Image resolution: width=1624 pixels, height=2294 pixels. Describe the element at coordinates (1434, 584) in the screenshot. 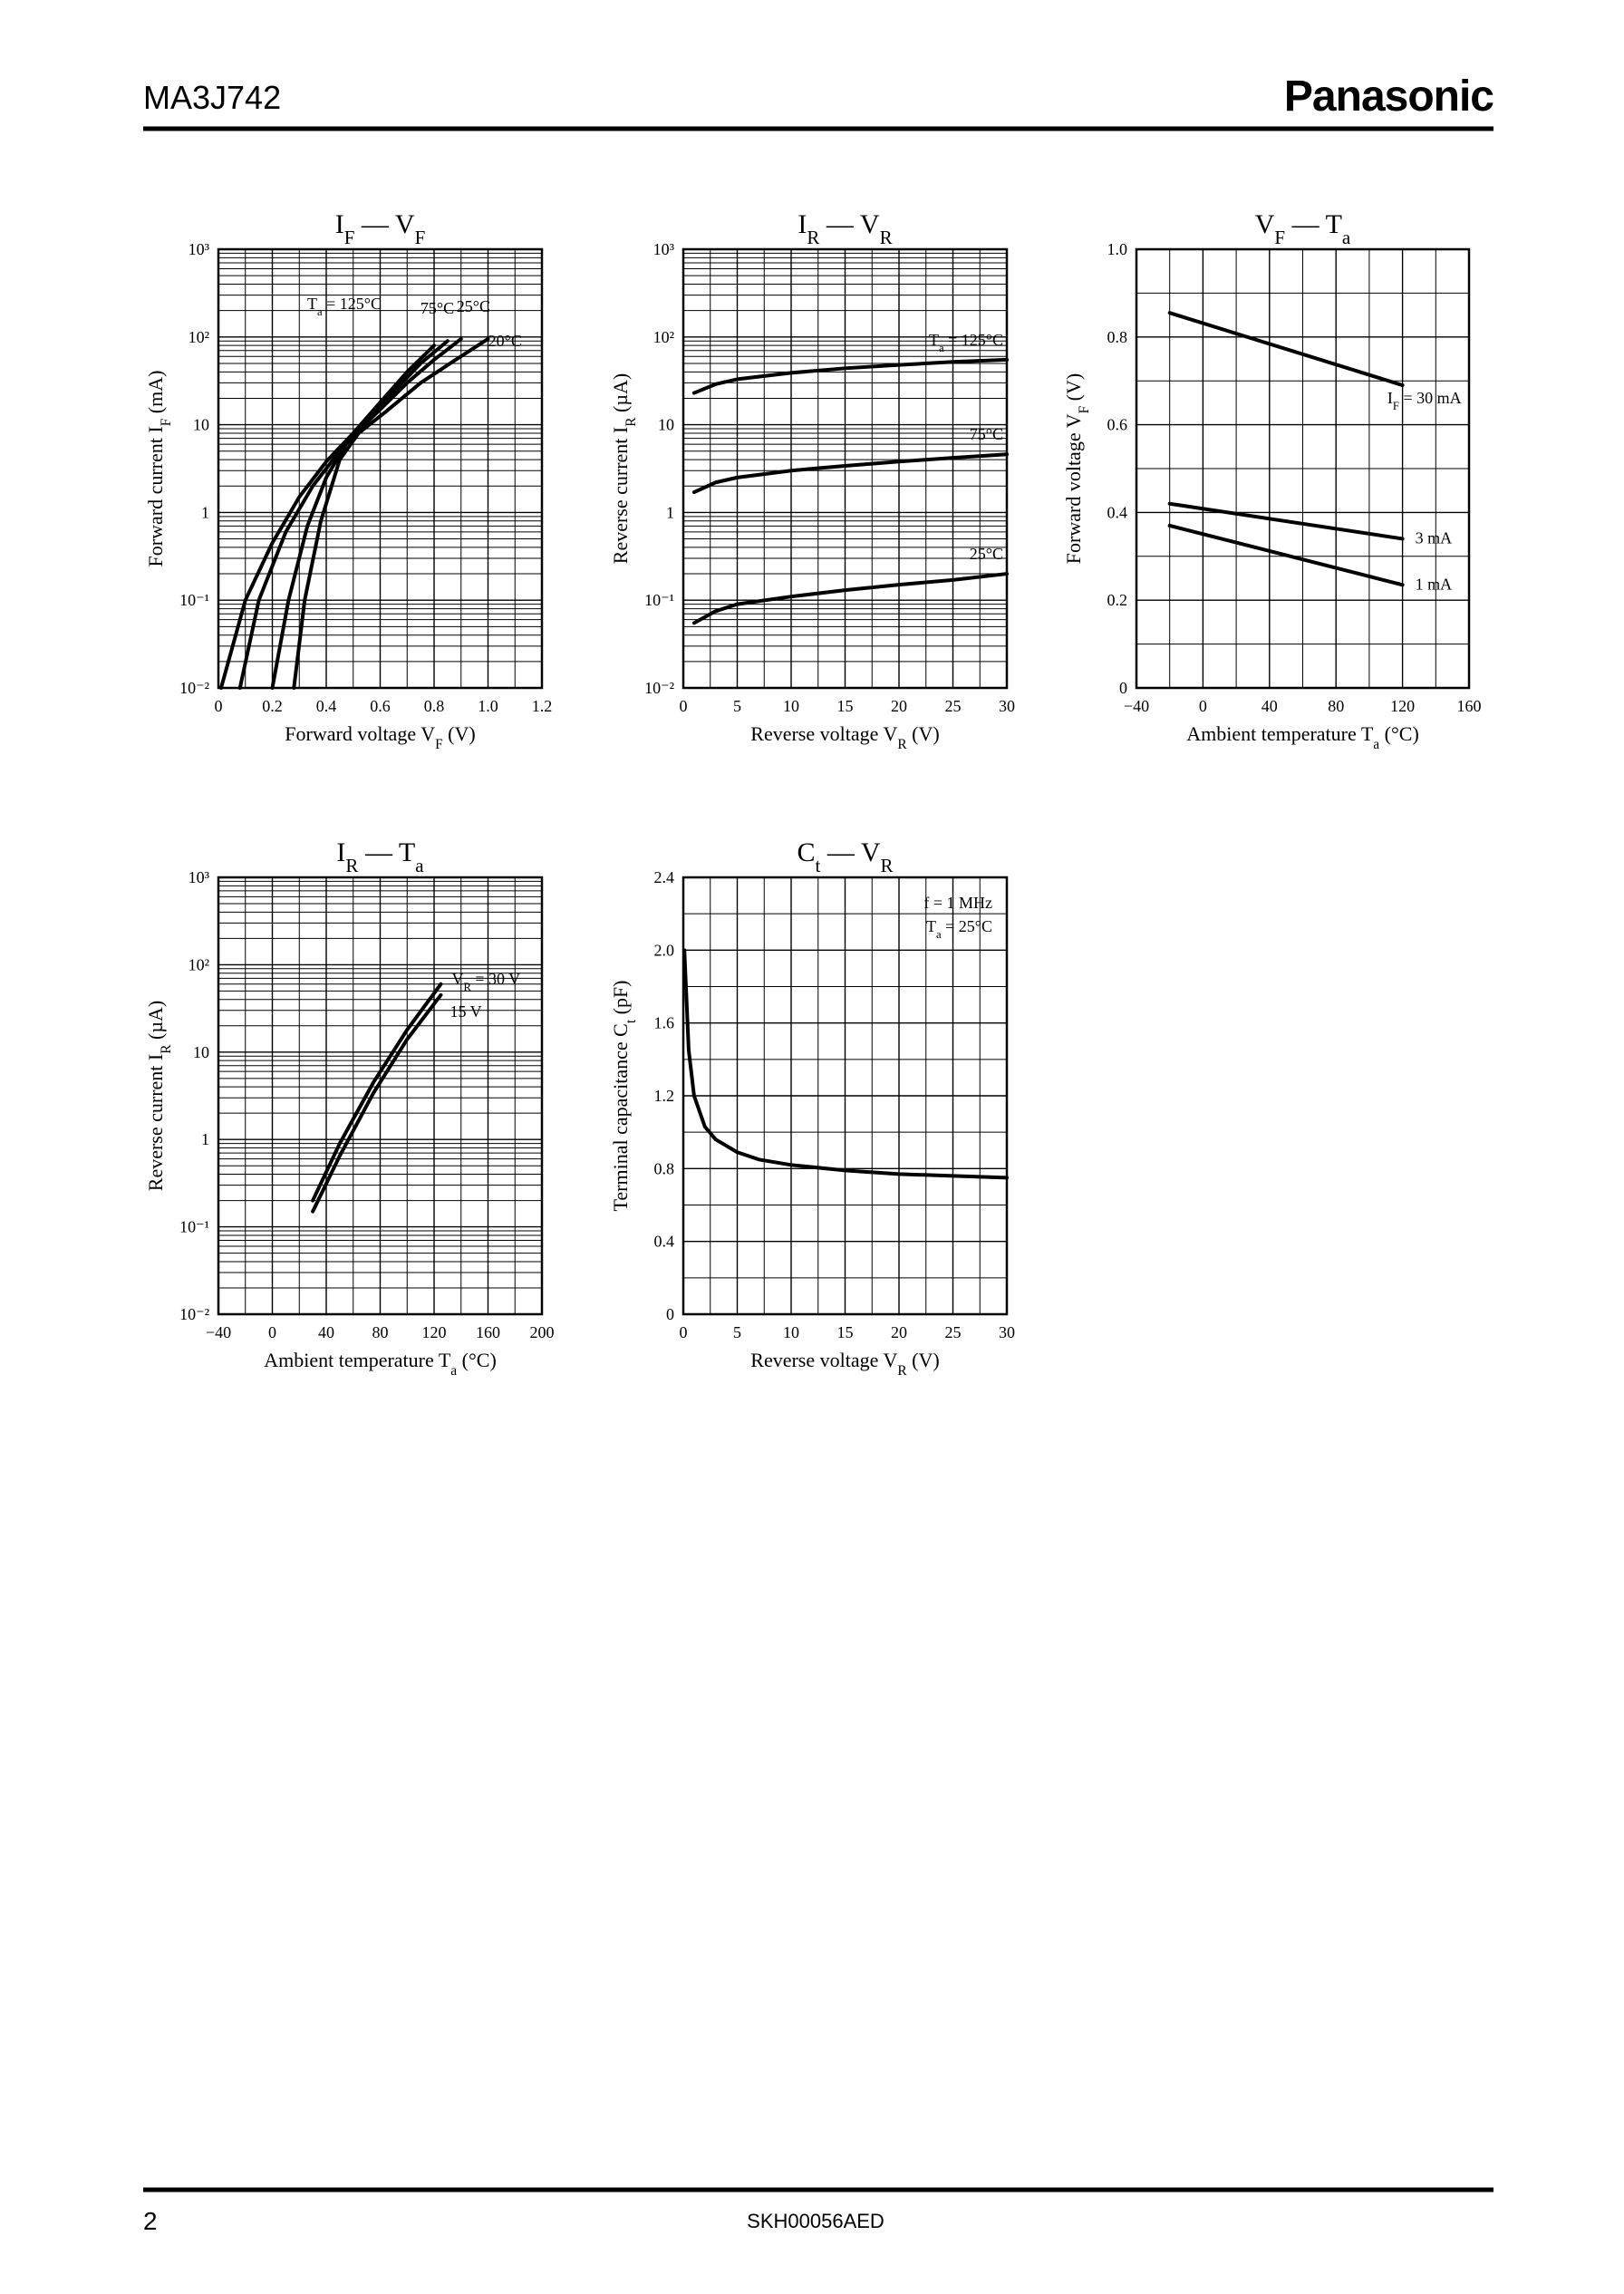

I see `series-label: 1 mA` at that location.